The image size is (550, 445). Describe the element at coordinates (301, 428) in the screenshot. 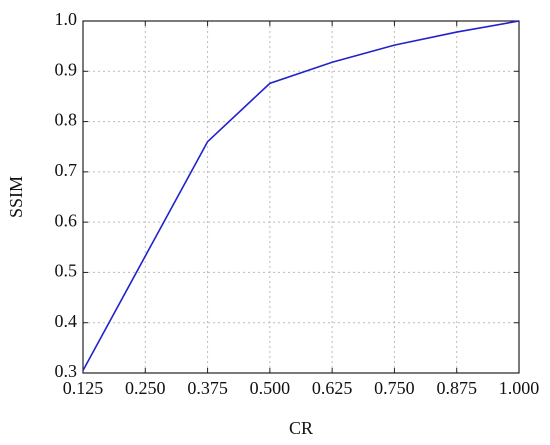

I see `x-axis-label: CR` at that location.